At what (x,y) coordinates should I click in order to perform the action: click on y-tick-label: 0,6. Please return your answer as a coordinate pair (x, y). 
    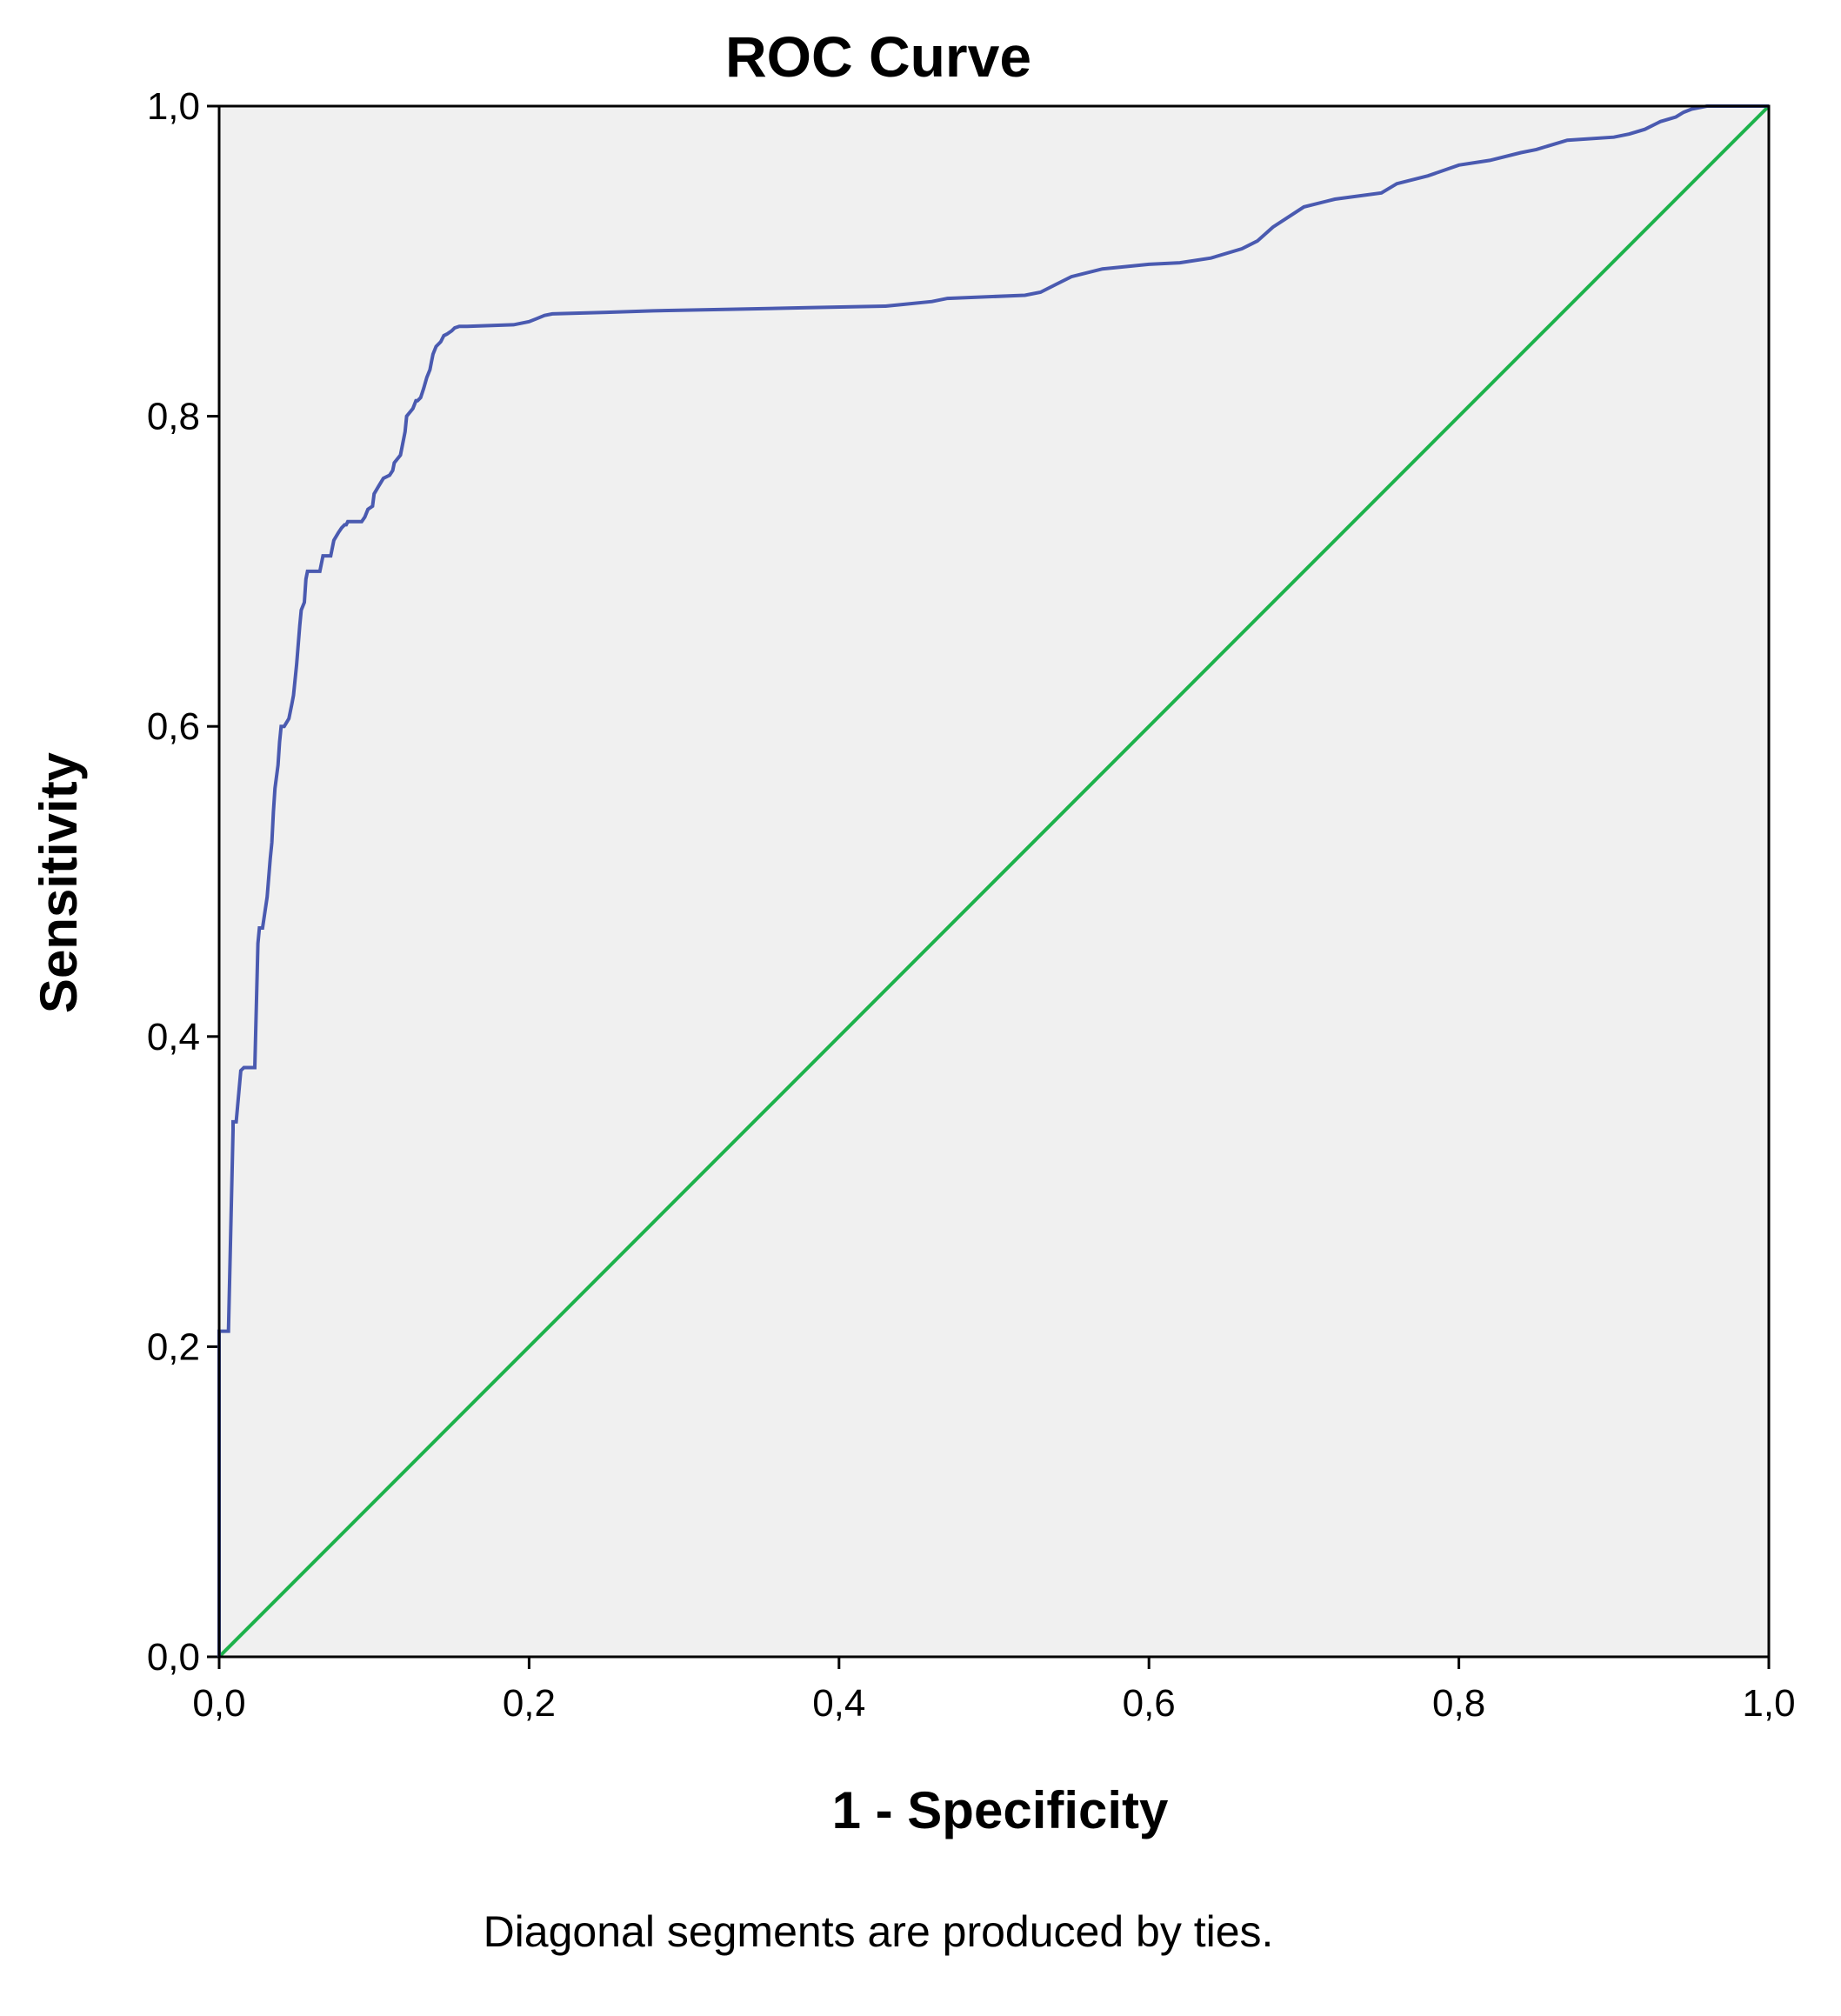
    Looking at the image, I should click on (173, 726).